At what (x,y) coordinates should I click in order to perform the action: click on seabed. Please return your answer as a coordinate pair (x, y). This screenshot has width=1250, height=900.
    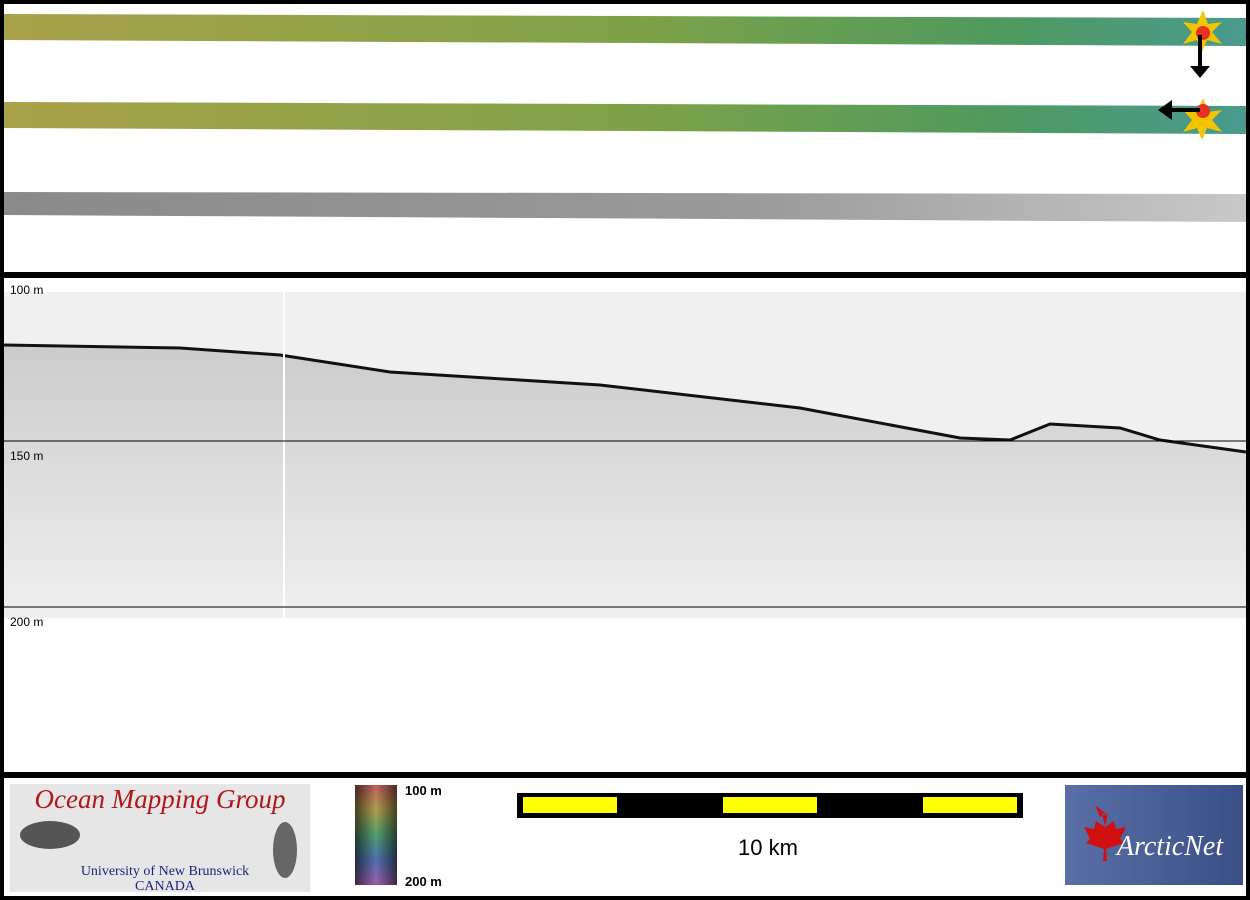
    Looking at the image, I should click on (625, 398).